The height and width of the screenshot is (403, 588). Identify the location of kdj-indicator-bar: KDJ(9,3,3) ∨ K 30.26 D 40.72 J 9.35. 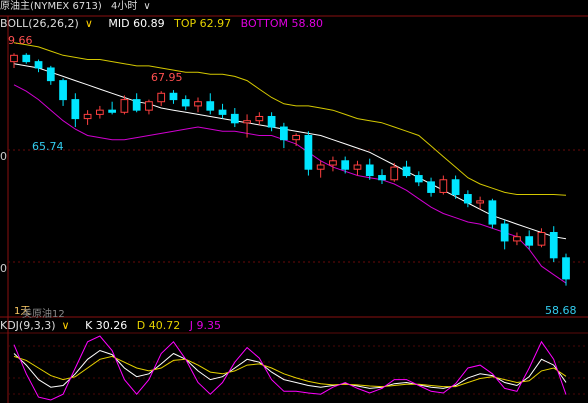
(113, 326).